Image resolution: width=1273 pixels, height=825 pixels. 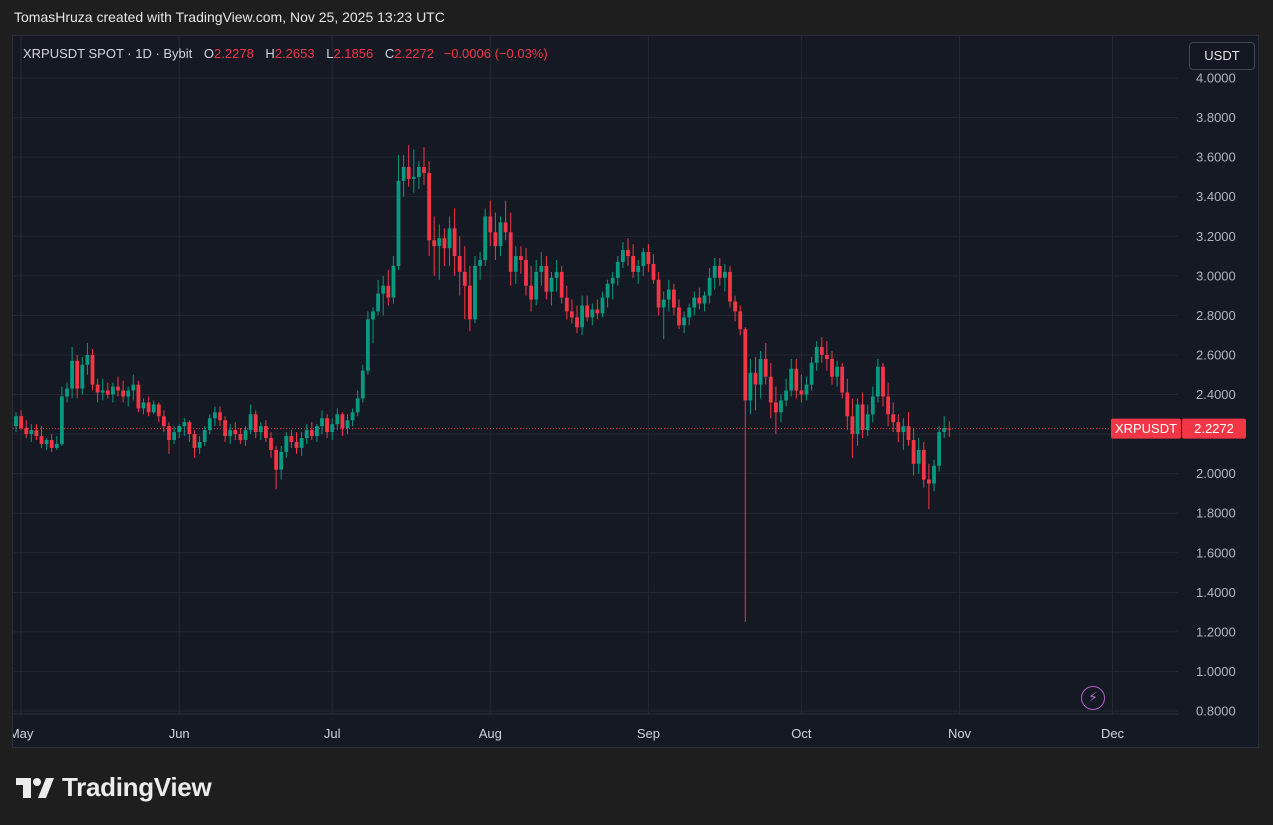 What do you see at coordinates (1222, 56) in the screenshot?
I see `currency-button: USDT` at bounding box center [1222, 56].